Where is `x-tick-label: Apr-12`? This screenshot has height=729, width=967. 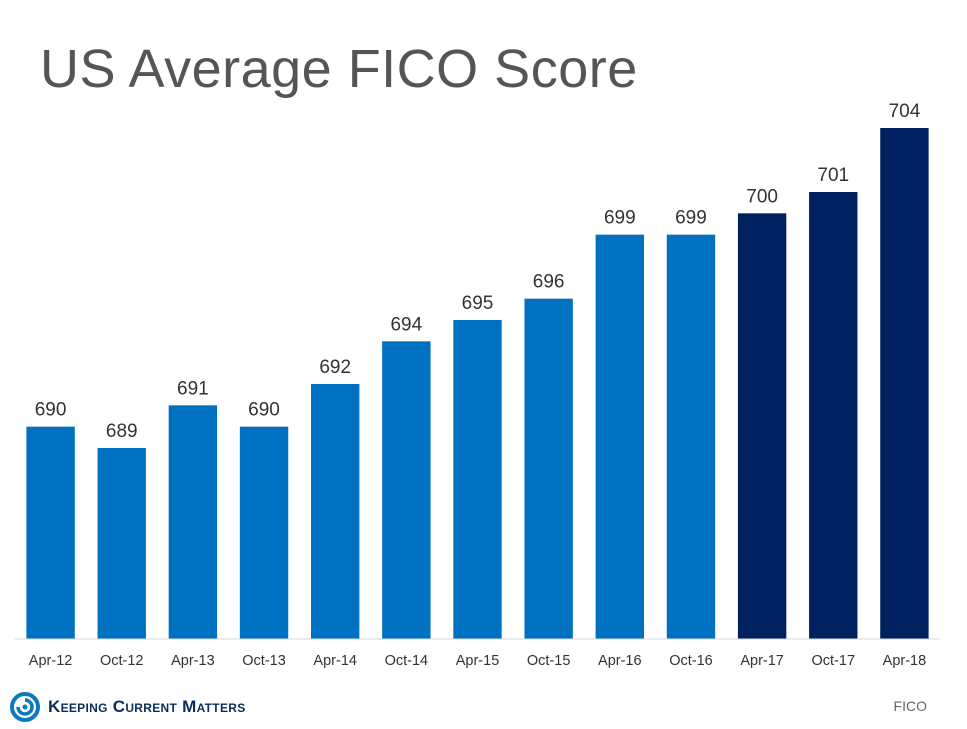 x-tick-label: Apr-12 is located at coordinates (51, 661).